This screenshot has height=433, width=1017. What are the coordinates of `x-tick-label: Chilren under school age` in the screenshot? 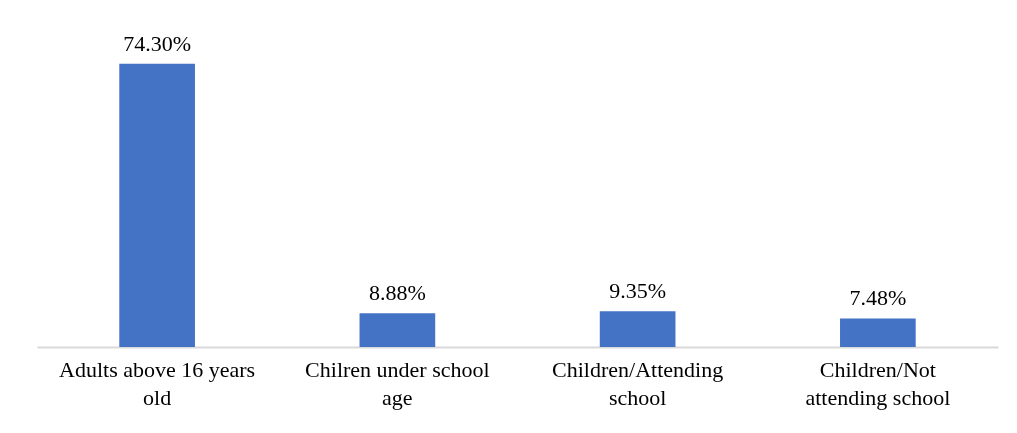 It's located at (397, 383).